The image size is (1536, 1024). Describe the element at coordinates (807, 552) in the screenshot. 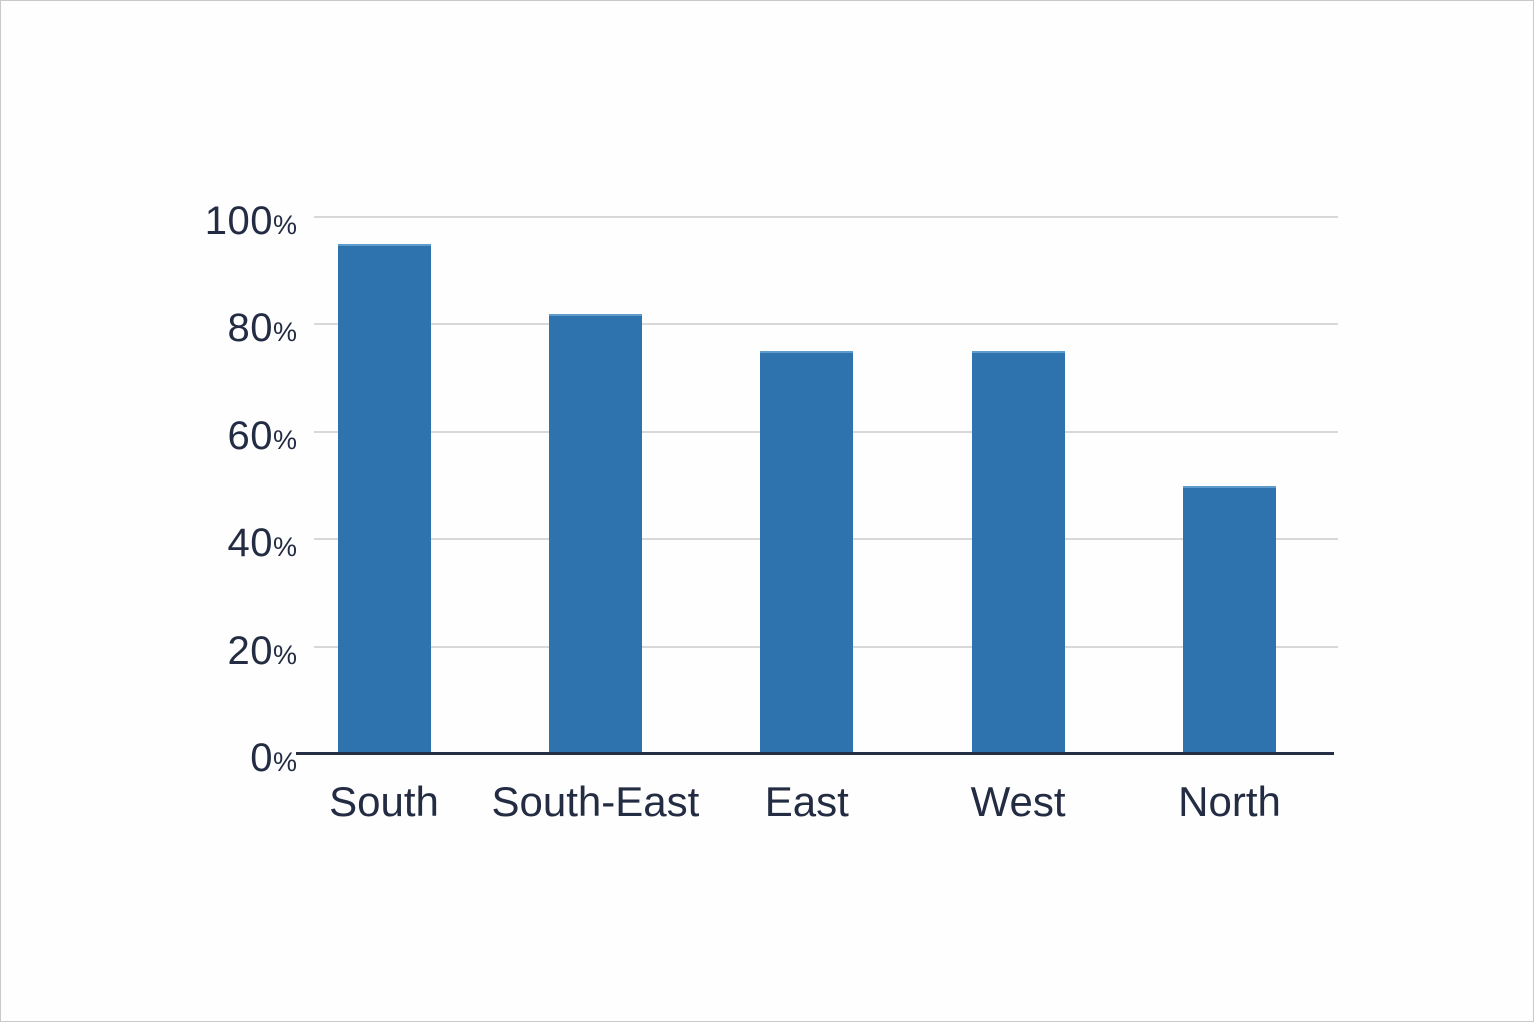

I see `bar-east` at that location.